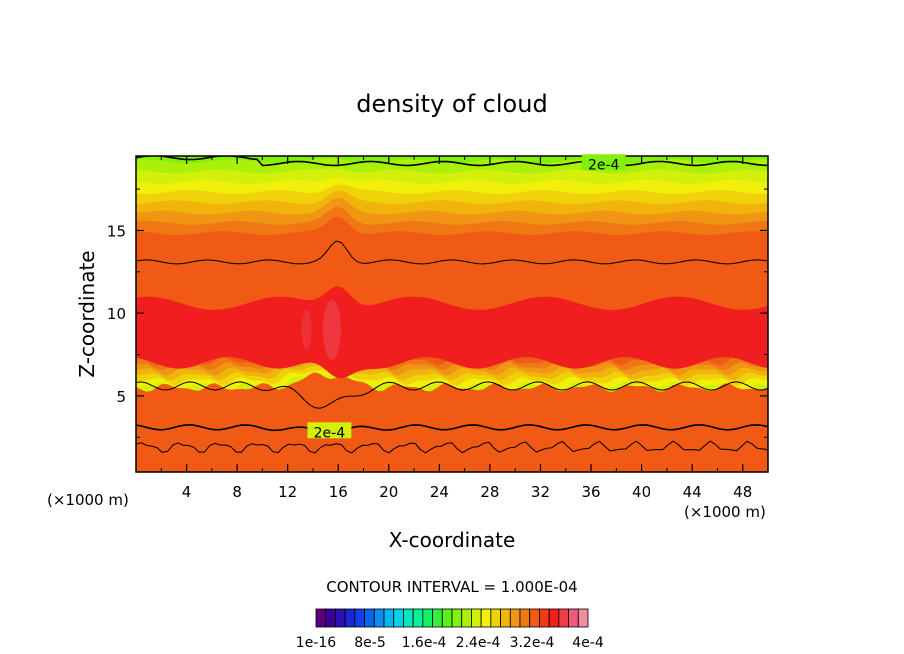  I want to click on colorbar-tick-labels: 1e-16 8e-5 1.6e-4 2.4e-4 3.2e-4 4e-4, so click(450, 643).